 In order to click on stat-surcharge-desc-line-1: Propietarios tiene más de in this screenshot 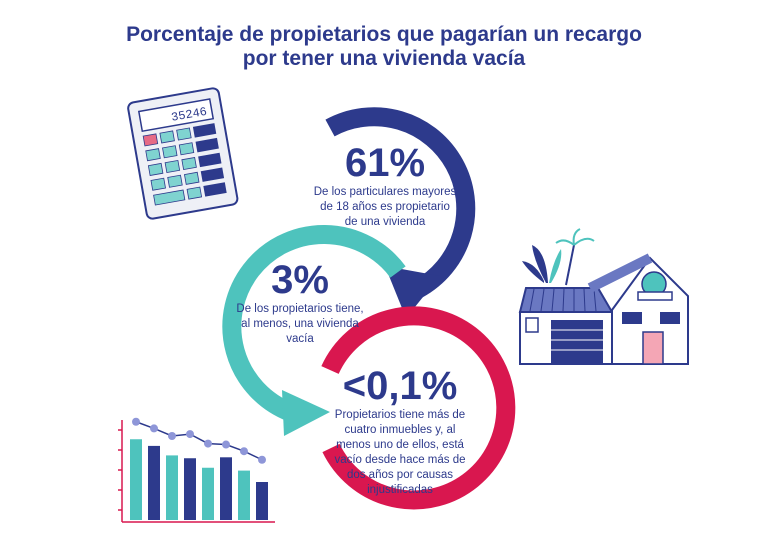, I will do `click(400, 415)`.